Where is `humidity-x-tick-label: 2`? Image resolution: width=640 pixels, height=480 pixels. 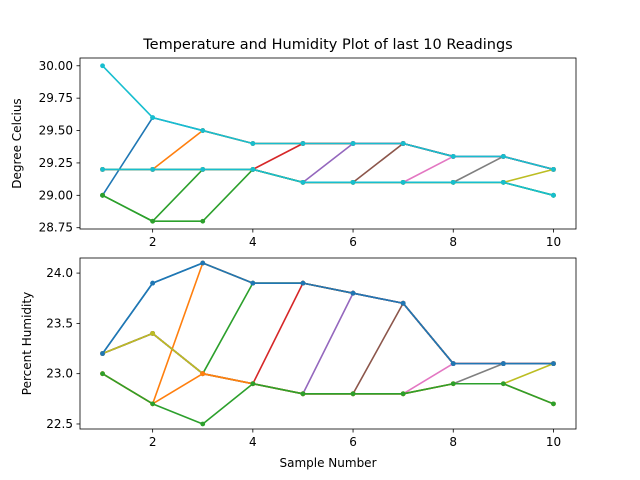 humidity-x-tick-label: 2 is located at coordinates (153, 442).